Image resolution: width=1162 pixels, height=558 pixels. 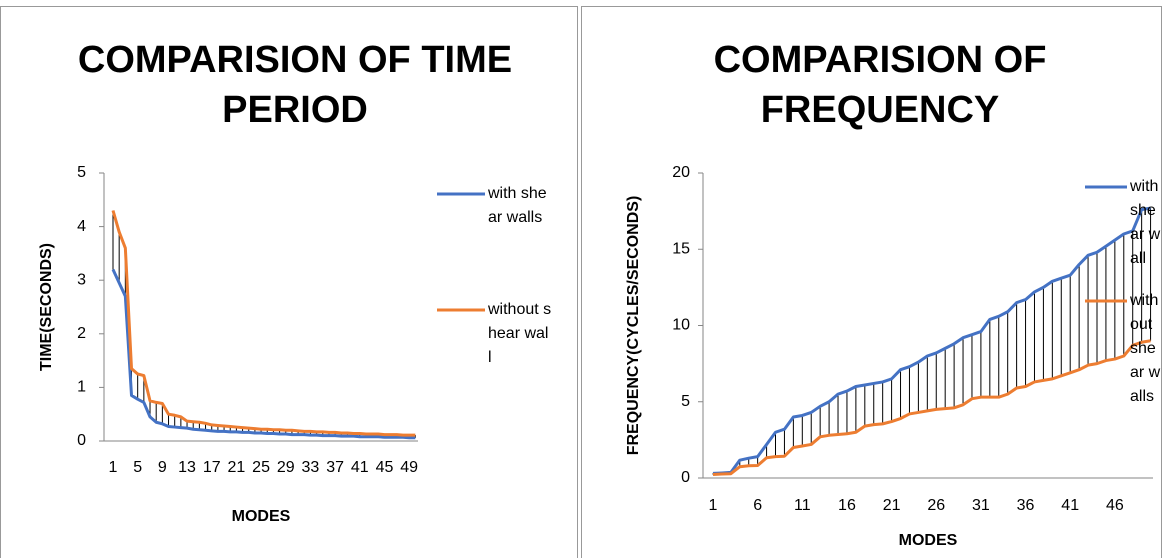 I want to click on x-tick-label: 11, so click(x=802, y=505).